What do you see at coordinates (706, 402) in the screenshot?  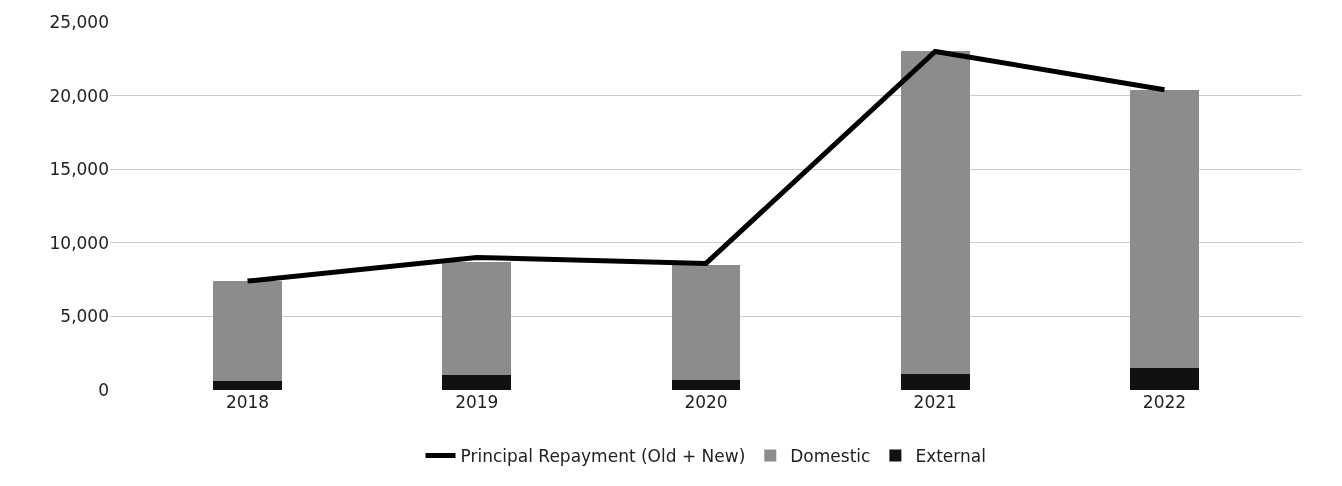 I see `x-tick-label: 2020` at bounding box center [706, 402].